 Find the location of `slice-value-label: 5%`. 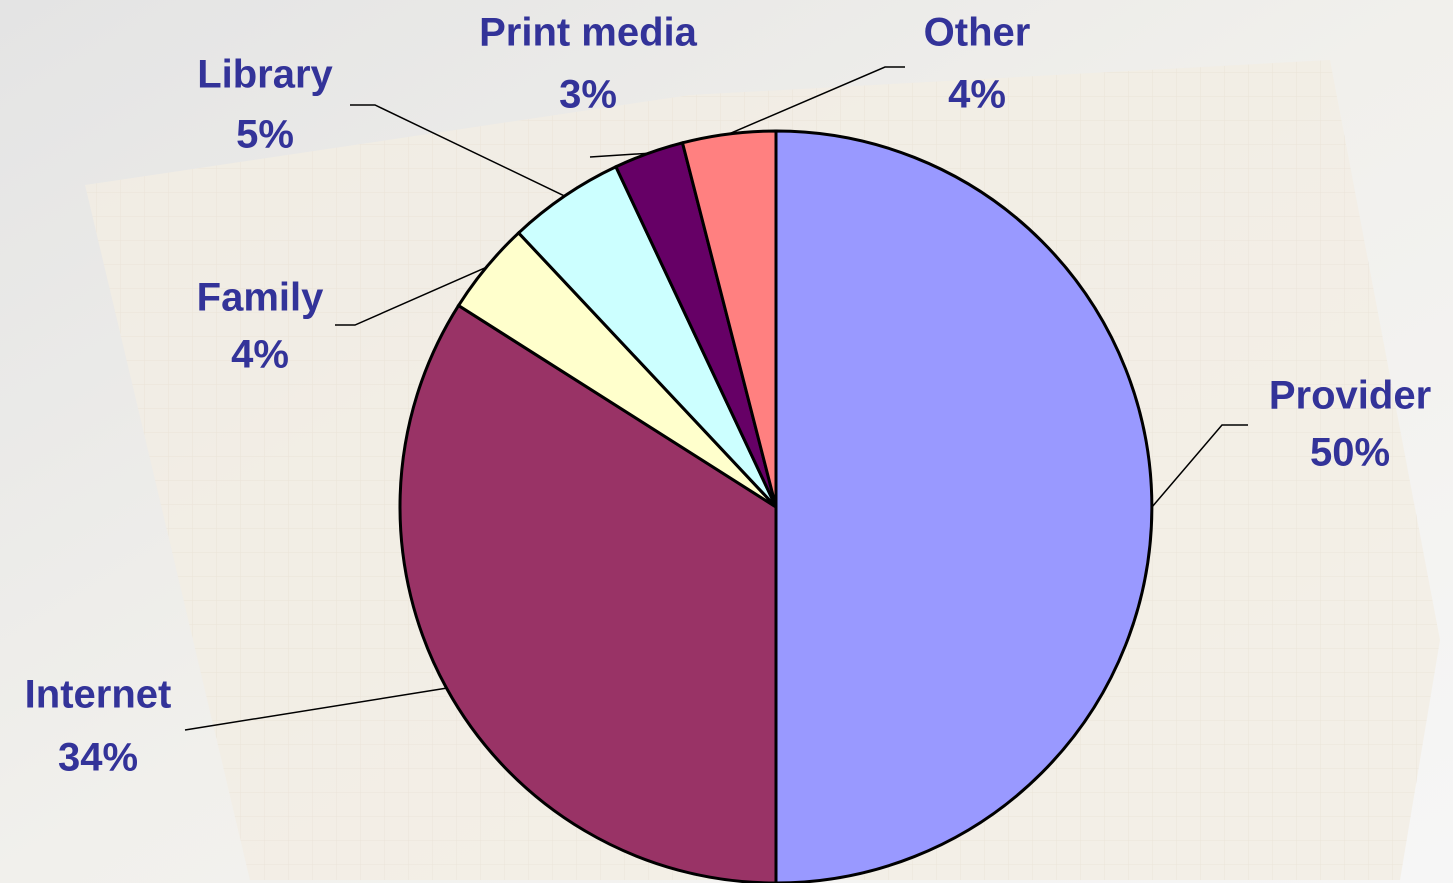

slice-value-label: 5% is located at coordinates (265, 135).